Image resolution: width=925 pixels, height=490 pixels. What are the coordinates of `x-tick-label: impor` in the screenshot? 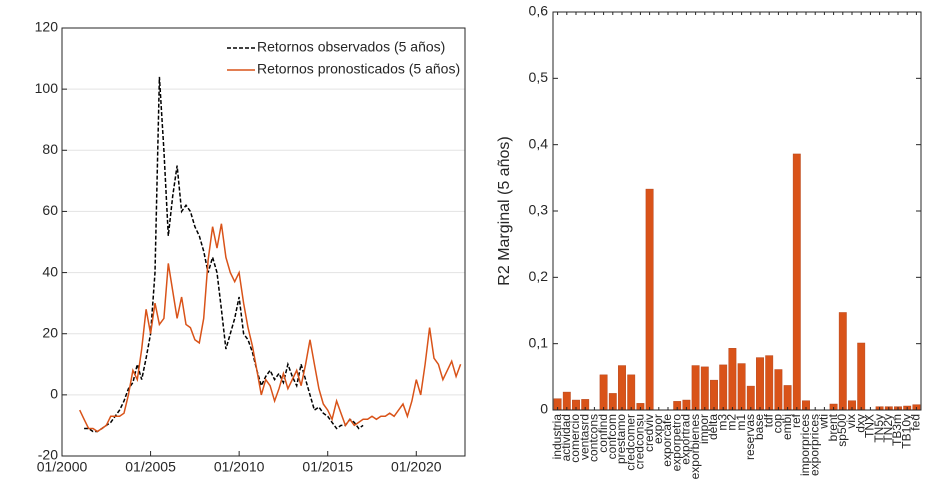 It's located at (704, 429).